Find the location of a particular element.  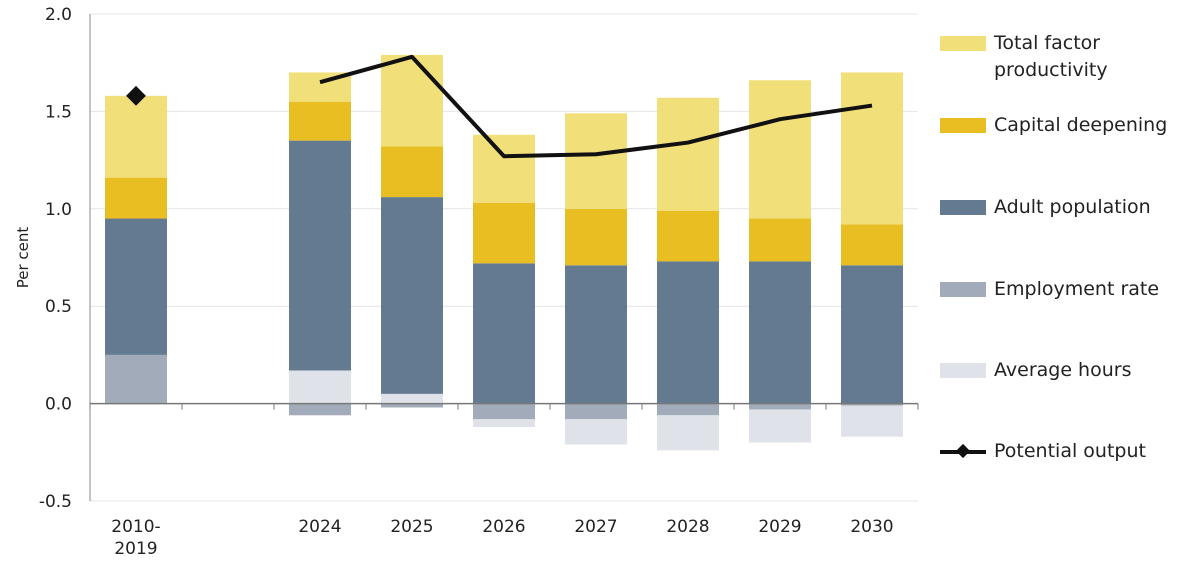

x-tick-label: 2019 is located at coordinates (135, 549).